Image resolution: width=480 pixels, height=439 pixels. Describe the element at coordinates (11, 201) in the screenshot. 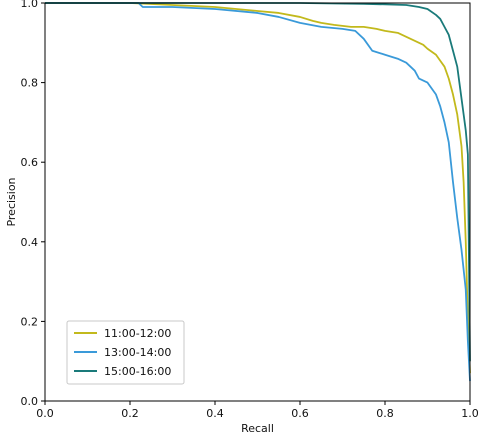

I see `y-axis-label: Precision` at that location.